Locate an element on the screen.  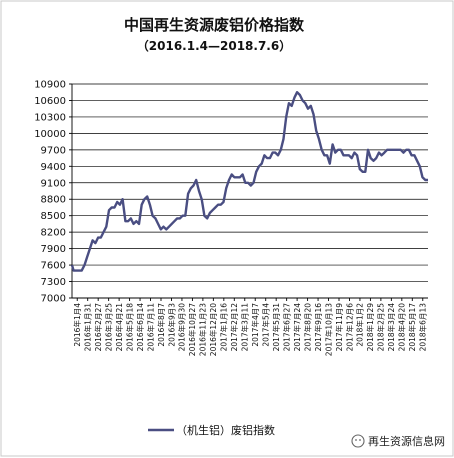
x-tick-label: 2018年2月25 is located at coordinates (381, 327).